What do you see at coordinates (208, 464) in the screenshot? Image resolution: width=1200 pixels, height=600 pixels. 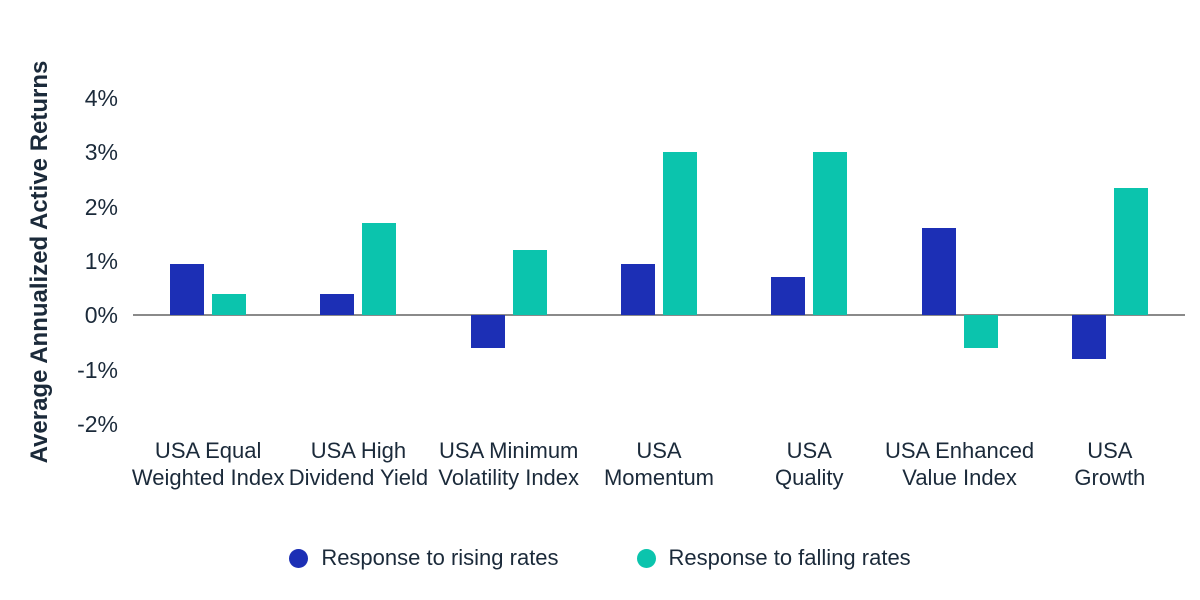 I see `category-label-0: USA Equal Weighted Index` at bounding box center [208, 464].